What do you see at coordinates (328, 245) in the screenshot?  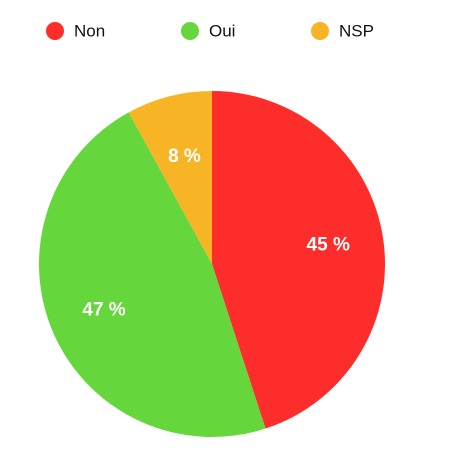 I see `slice-label: 45 %` at bounding box center [328, 245].